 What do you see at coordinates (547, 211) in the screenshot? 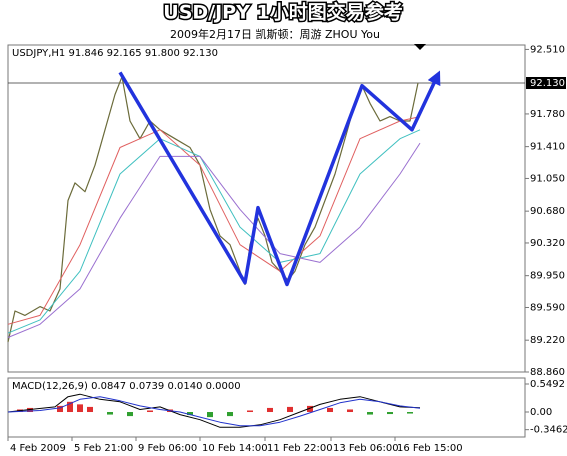
I see `y-tick-label: 90.680` at bounding box center [547, 211].